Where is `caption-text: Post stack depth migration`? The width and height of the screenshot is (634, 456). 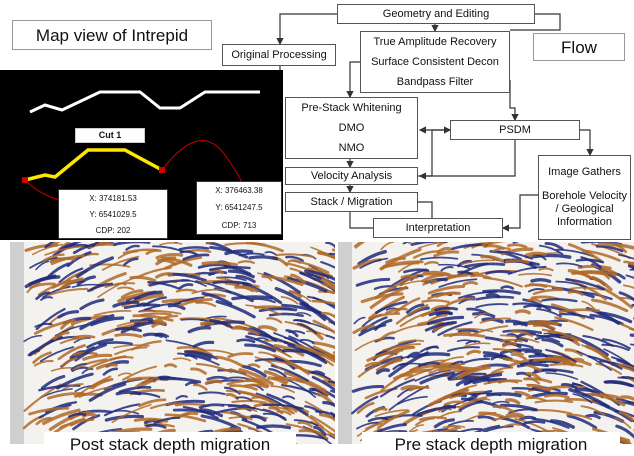 caption-text: Post stack depth migration is located at coordinates (170, 444).